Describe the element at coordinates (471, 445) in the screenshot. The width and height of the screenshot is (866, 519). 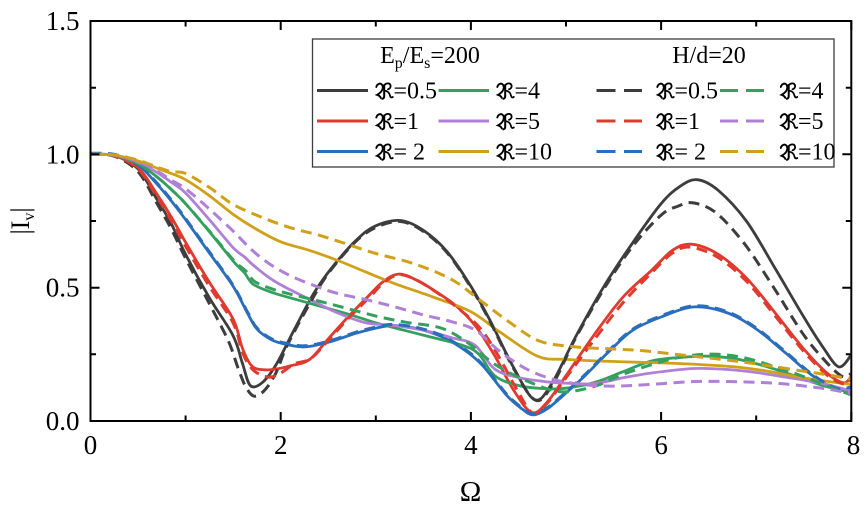
I see `svg-text: 4` at that location.